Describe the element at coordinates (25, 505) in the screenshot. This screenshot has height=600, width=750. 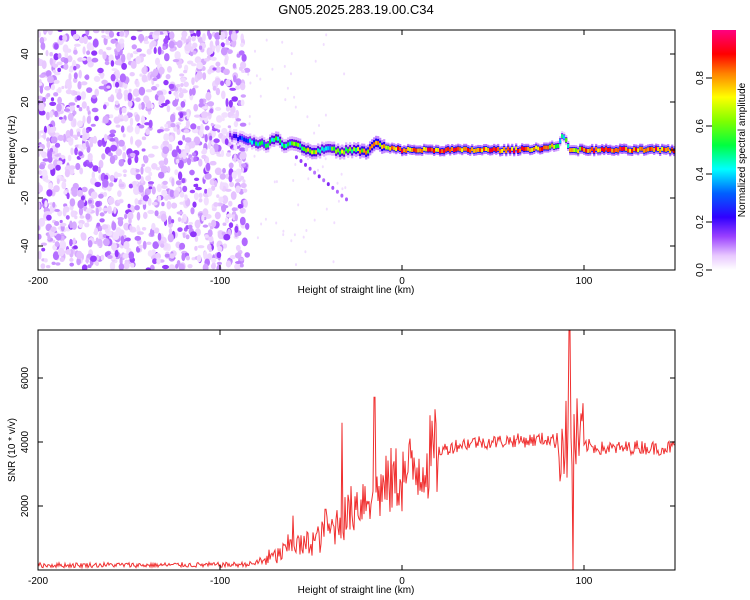
I see `y-tick-label: 2000` at that location.